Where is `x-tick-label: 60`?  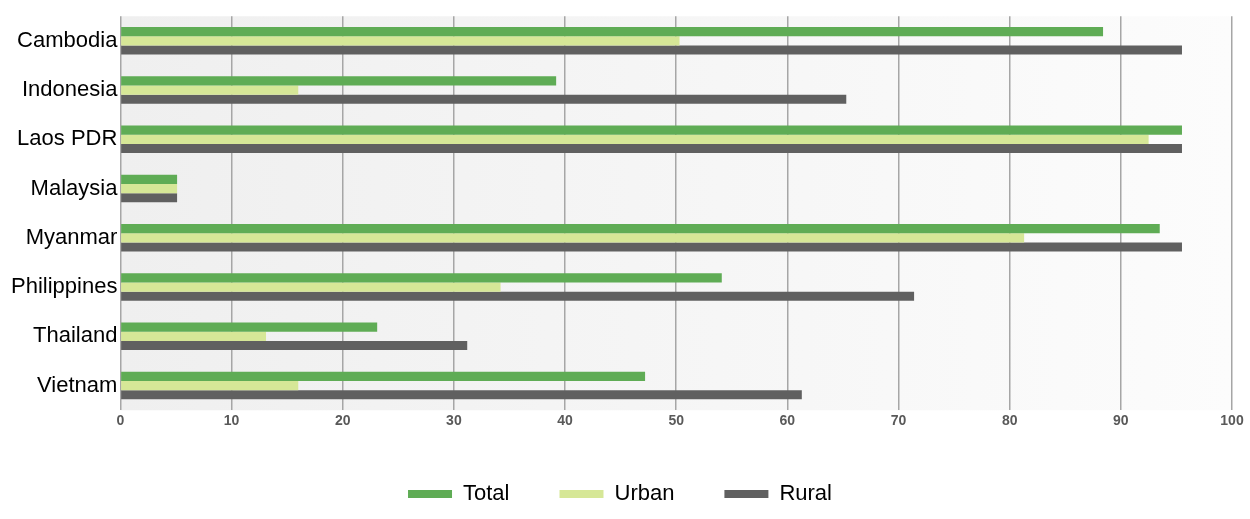
x-tick-label: 60 is located at coordinates (787, 420).